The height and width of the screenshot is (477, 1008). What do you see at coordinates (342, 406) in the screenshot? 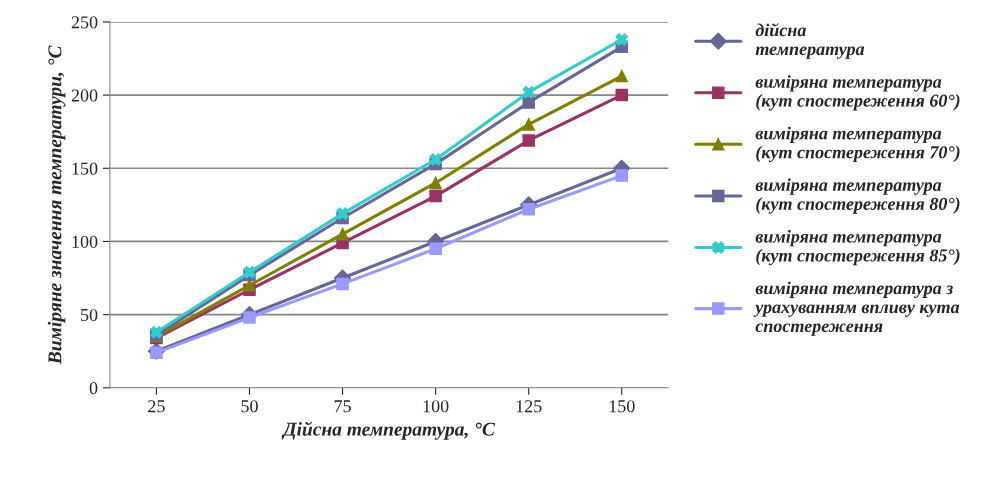
I see `x-tick-label: 75` at bounding box center [342, 406].